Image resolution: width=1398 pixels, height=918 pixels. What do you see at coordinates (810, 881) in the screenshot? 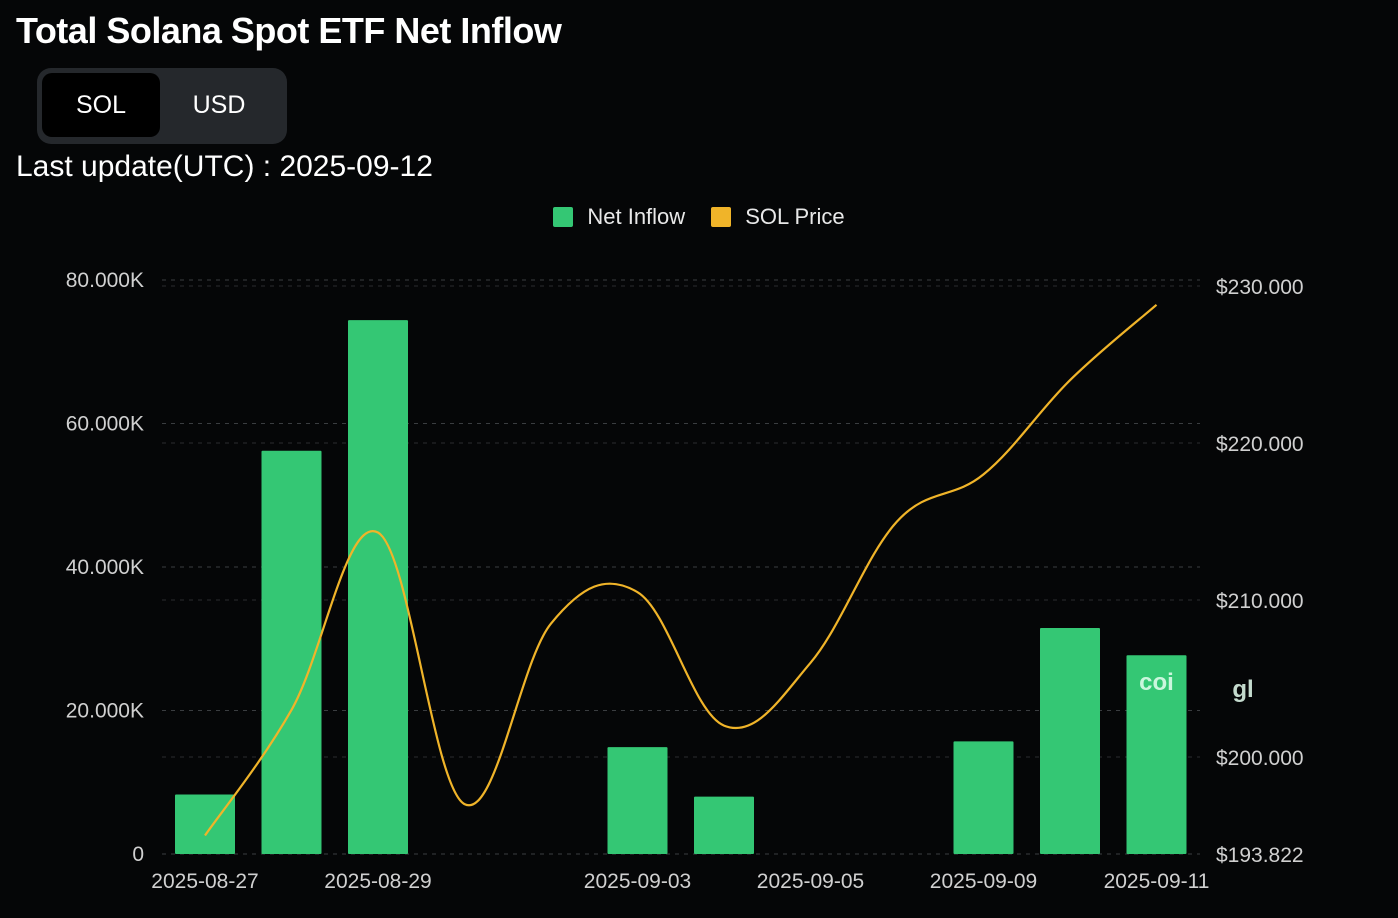
I see `x-tick-label: 2025-09-05` at bounding box center [810, 881].